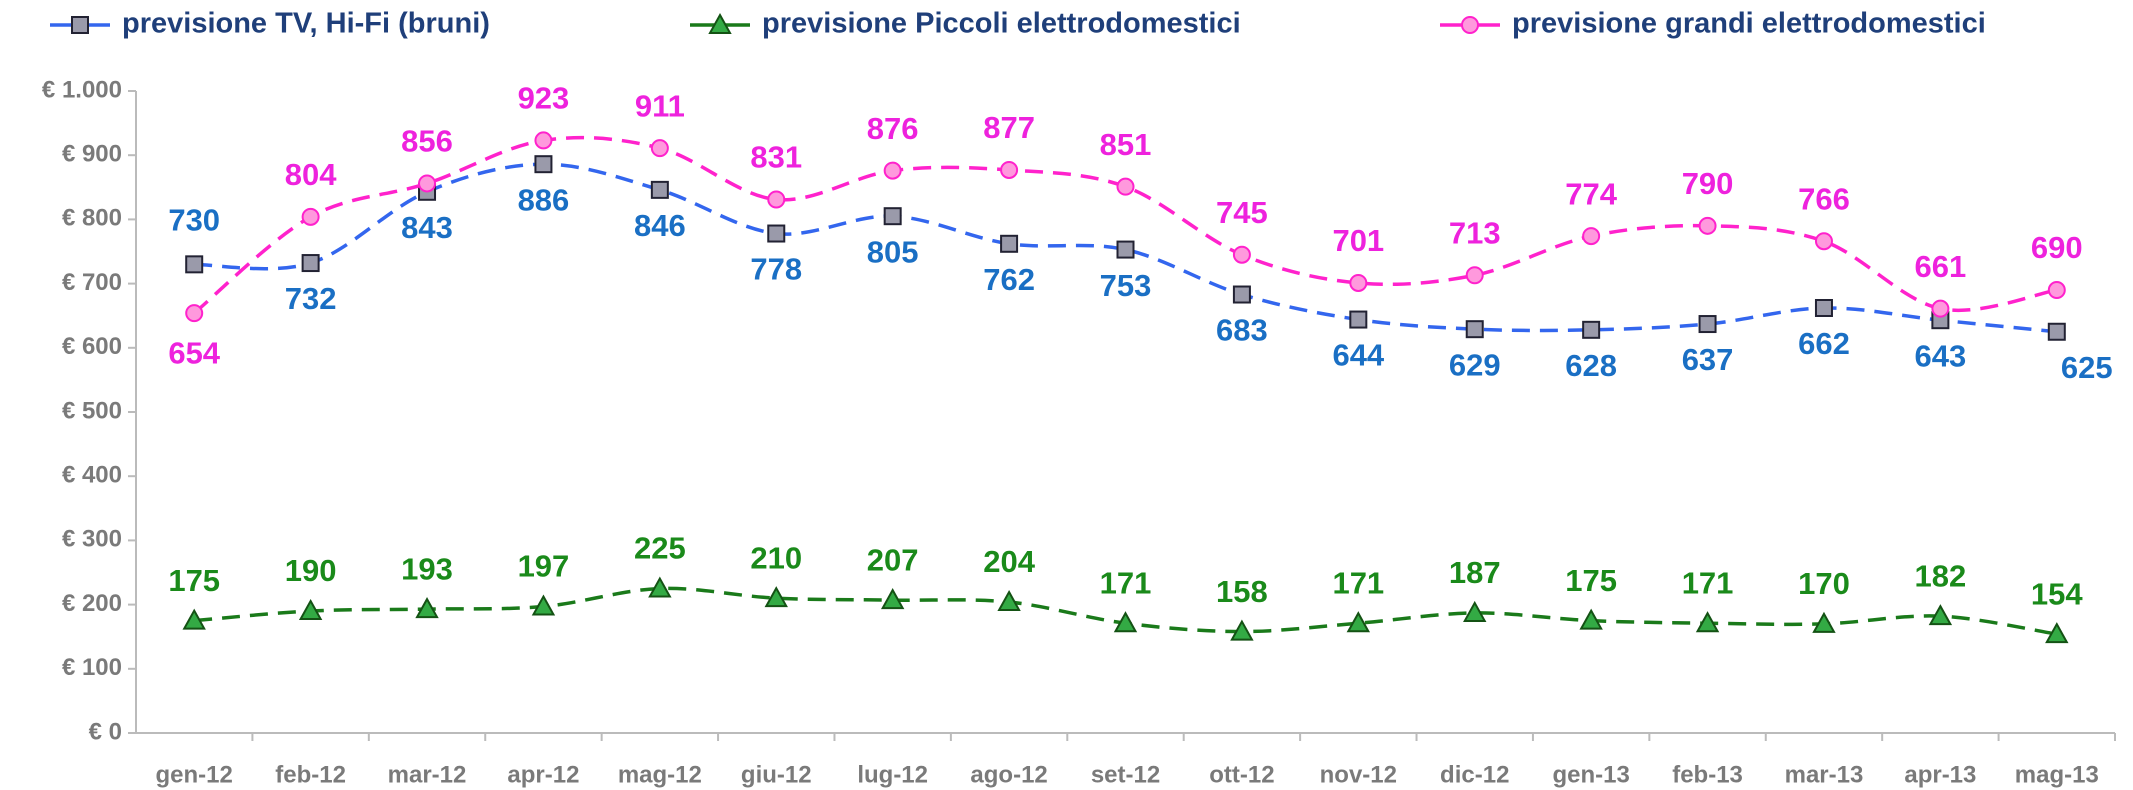  What do you see at coordinates (427, 568) in the screenshot?
I see `data-label: 193` at bounding box center [427, 568].